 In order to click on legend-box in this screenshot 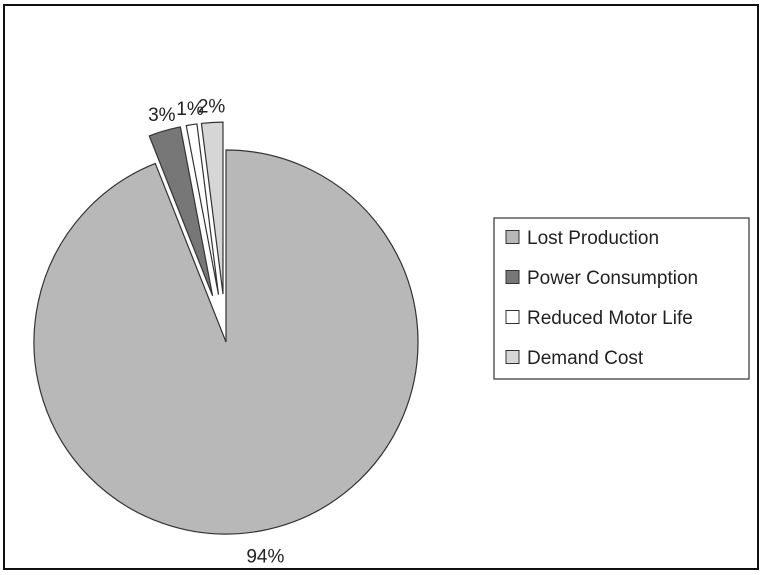, I will do `click(621, 298)`.